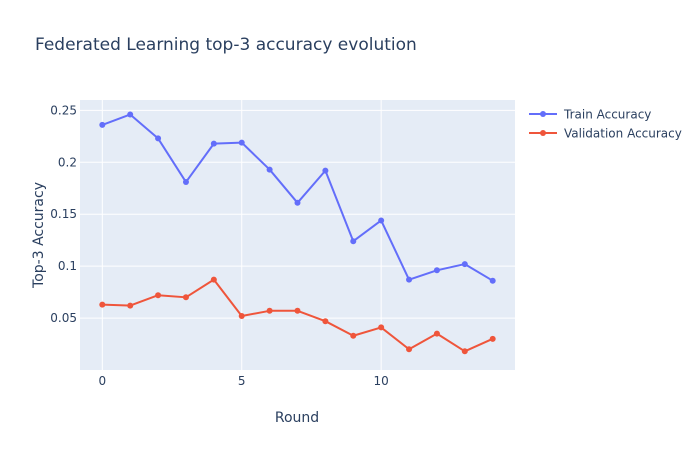 The image size is (700, 454). What do you see at coordinates (67, 162) in the screenshot?
I see `y-tick-label: 0.2` at bounding box center [67, 162].